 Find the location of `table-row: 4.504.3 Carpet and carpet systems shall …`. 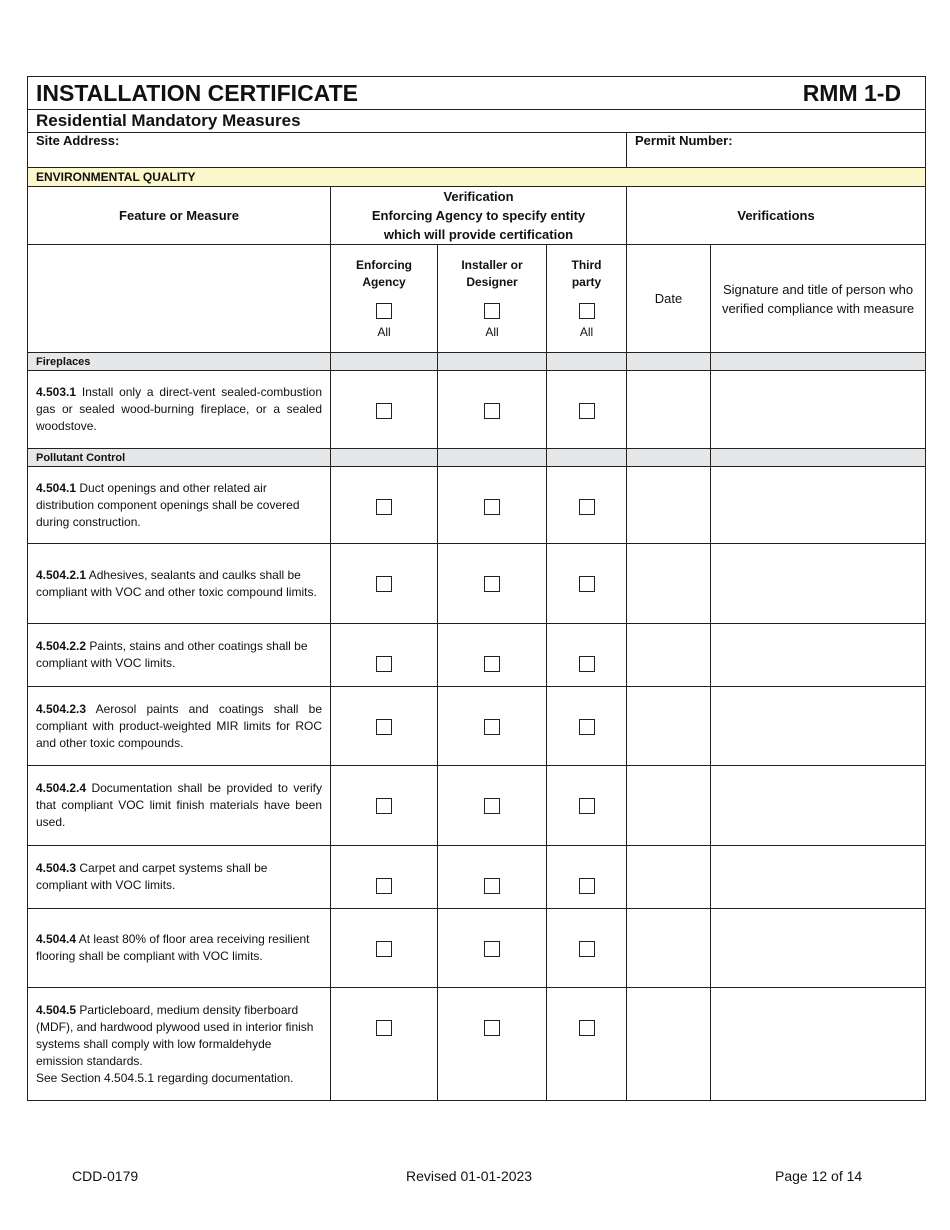

table-row: 4.504.3 Carpet and carpet systems shall … is located at coordinates (477, 877).